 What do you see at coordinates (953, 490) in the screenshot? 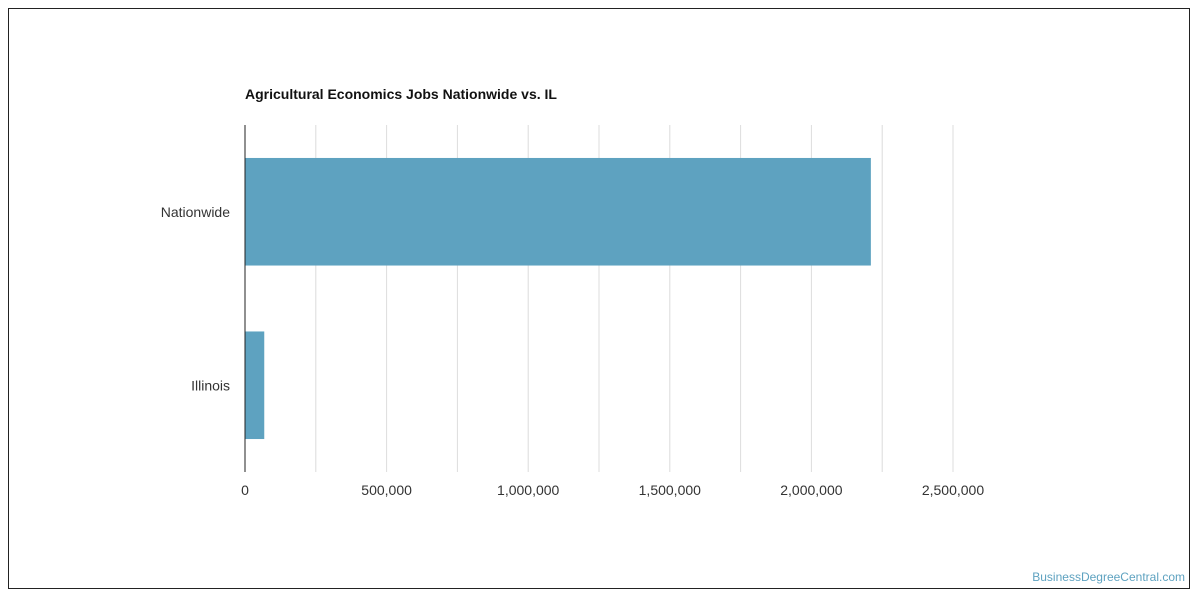
I see `x-tick-label: 2,500,000` at bounding box center [953, 490].